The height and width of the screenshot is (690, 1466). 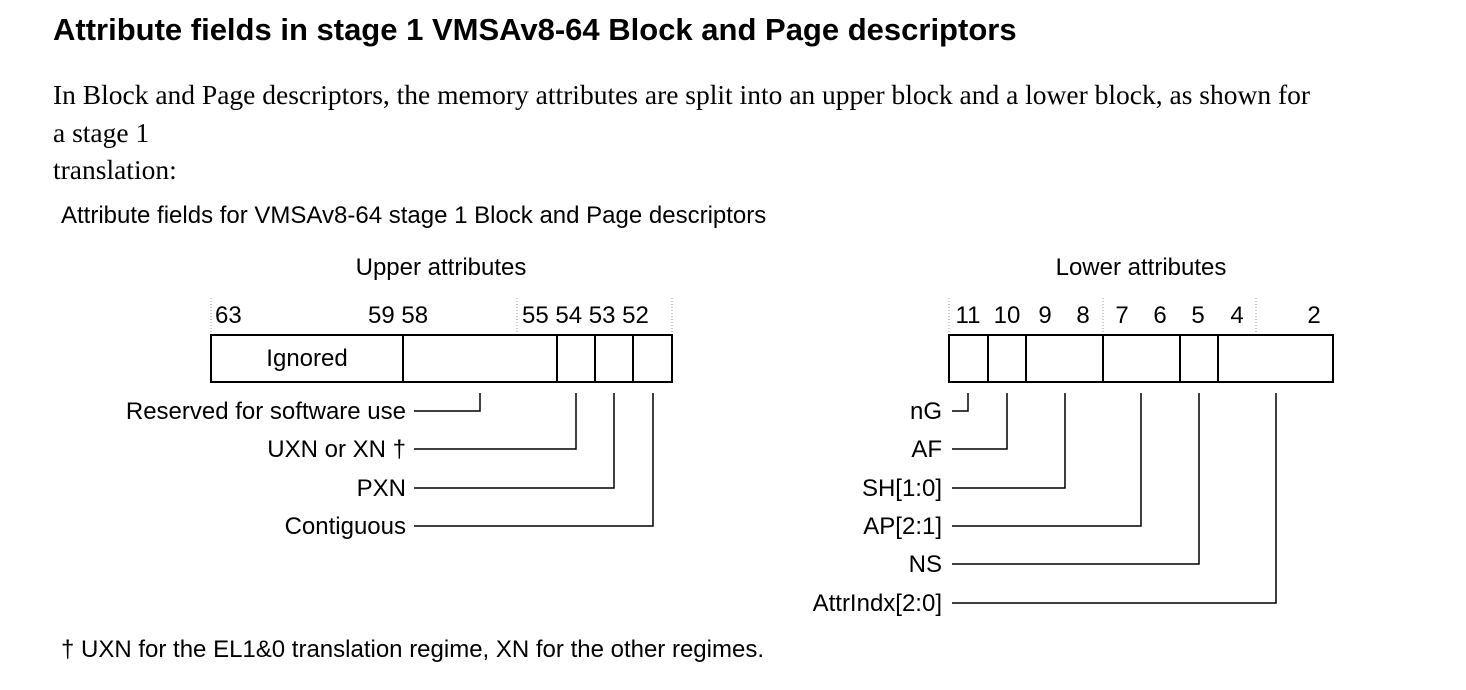 I want to click on field-leader-ap, so click(x=1047, y=460).